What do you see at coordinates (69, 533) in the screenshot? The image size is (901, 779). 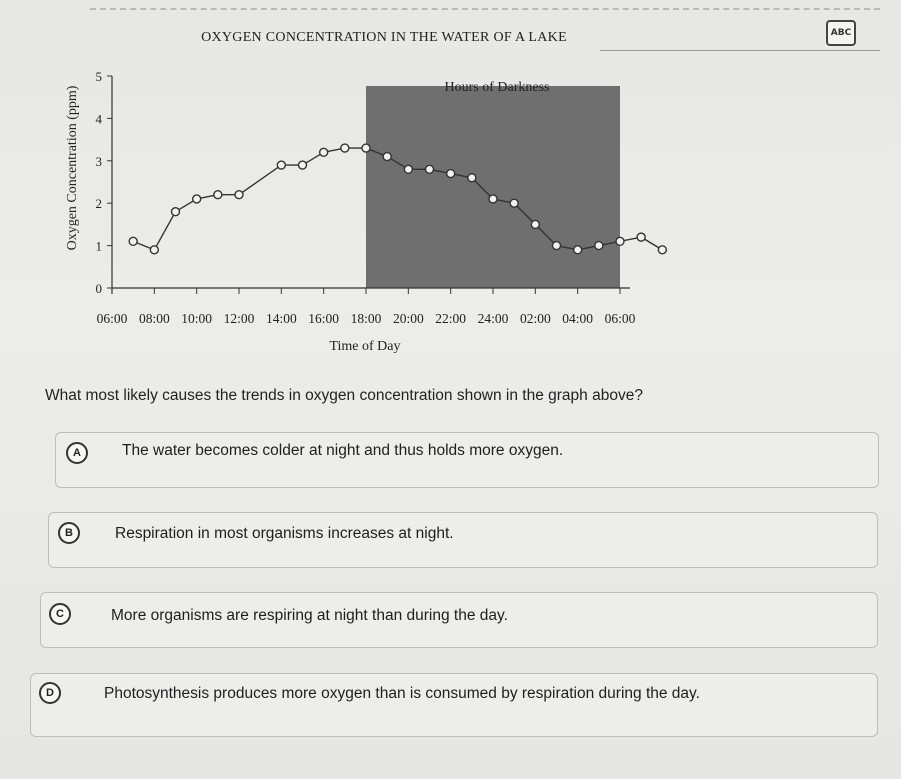 I see `option-b-letter: B` at bounding box center [69, 533].